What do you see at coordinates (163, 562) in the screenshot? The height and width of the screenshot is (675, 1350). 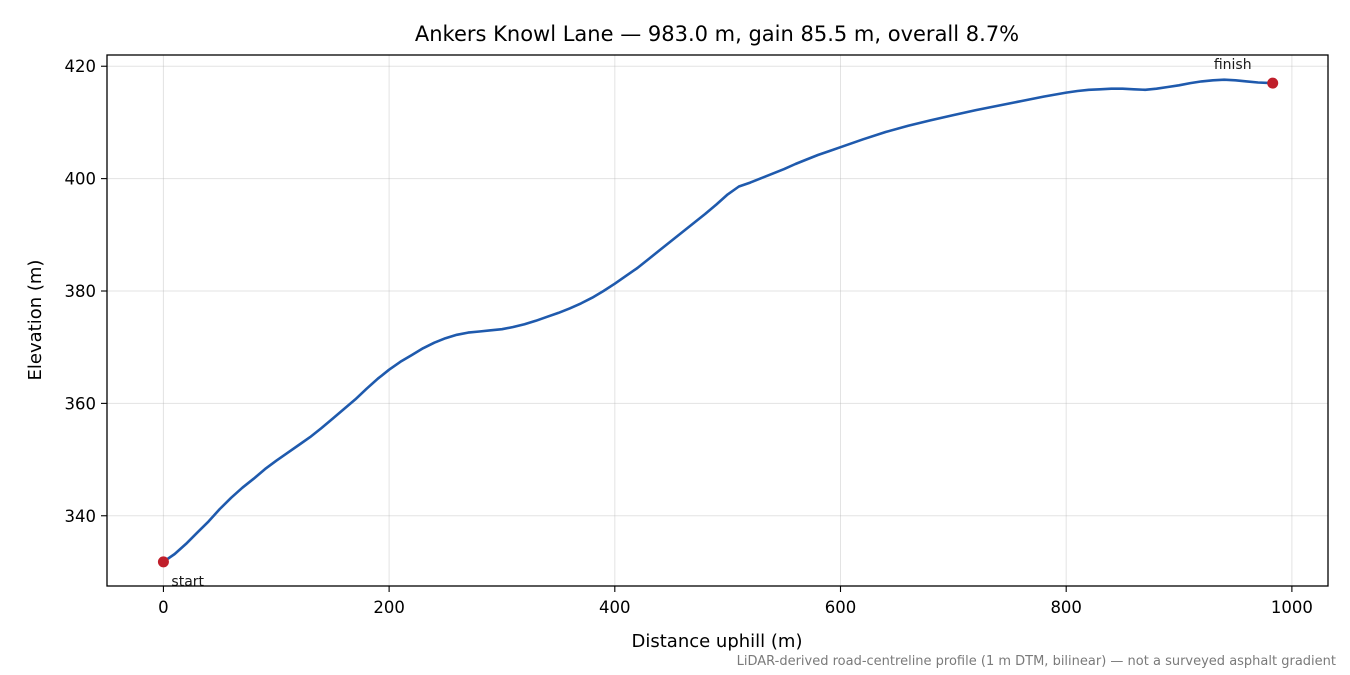 I see `start-marker` at bounding box center [163, 562].